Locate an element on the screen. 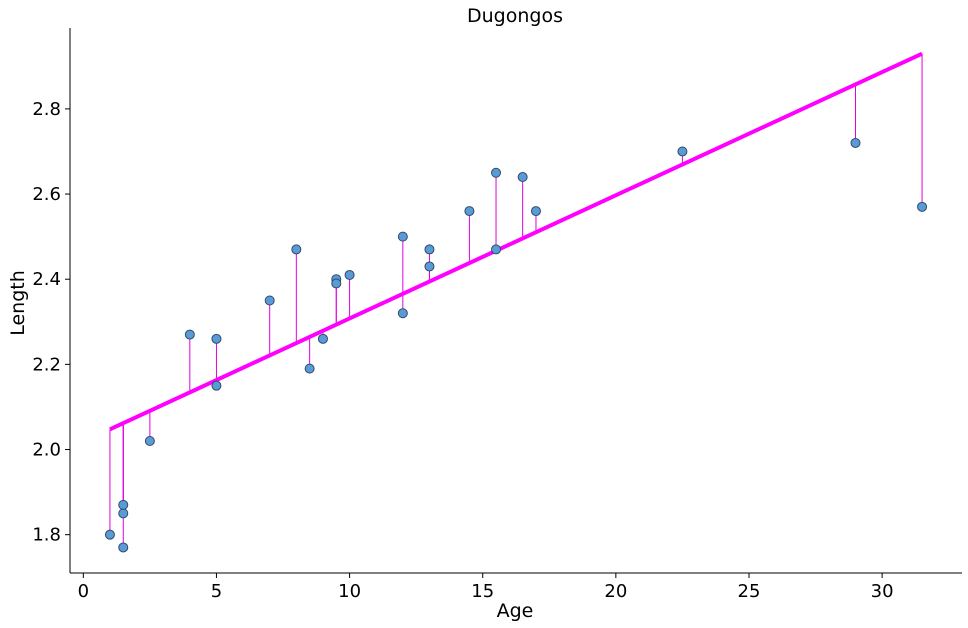 The height and width of the screenshot is (628, 968). y-tick-label: 2.6 is located at coordinates (46, 194).